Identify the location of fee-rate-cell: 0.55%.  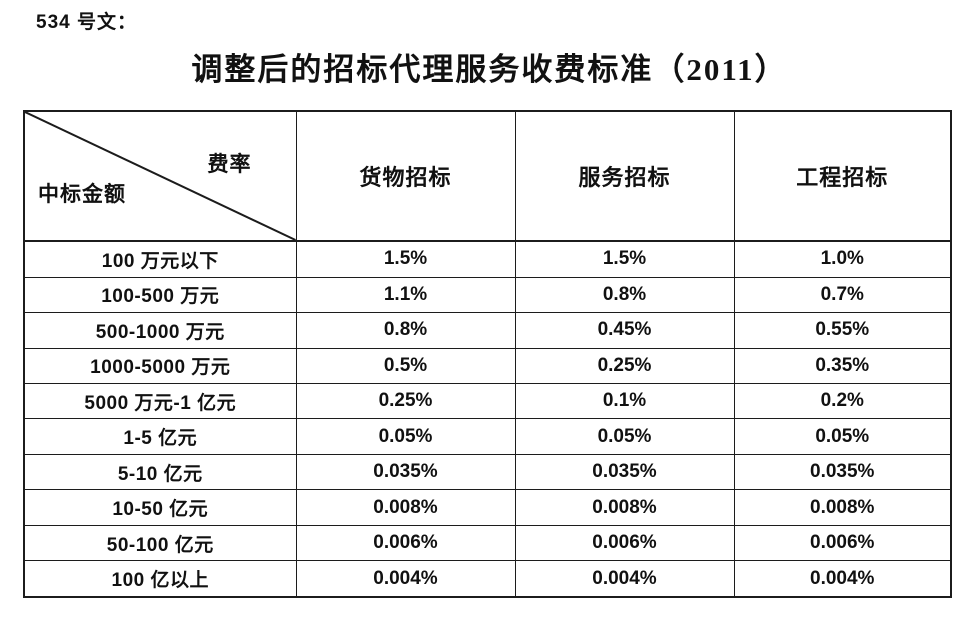
(842, 330).